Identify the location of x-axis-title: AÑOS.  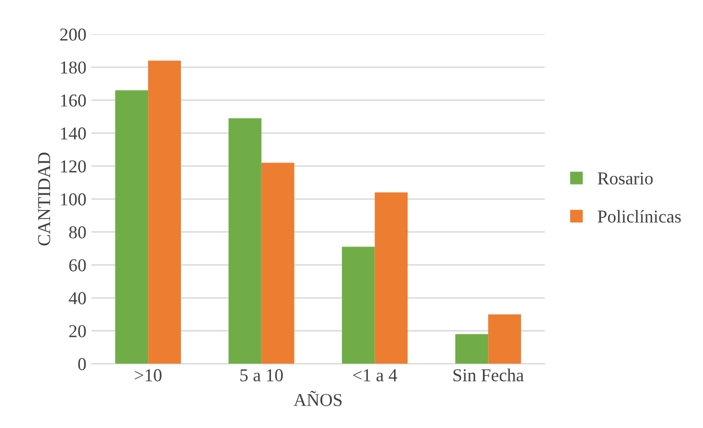
(318, 398).